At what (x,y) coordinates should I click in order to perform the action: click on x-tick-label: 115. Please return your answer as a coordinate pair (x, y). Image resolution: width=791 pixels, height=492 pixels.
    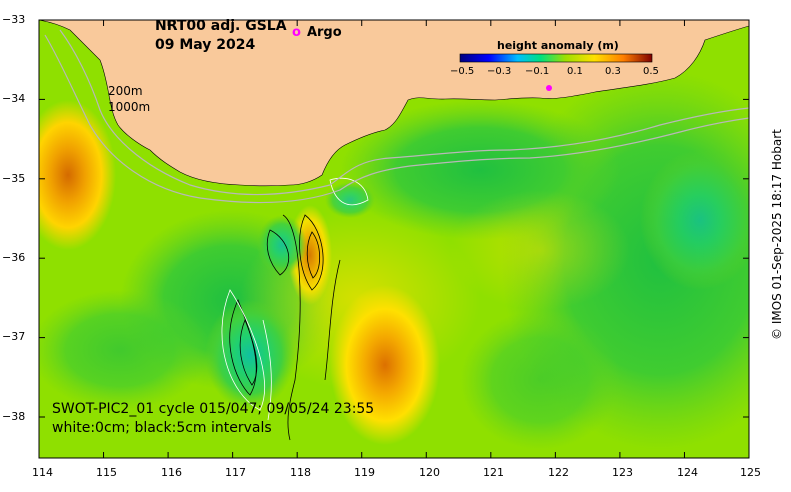
    Looking at the image, I should click on (106, 472).